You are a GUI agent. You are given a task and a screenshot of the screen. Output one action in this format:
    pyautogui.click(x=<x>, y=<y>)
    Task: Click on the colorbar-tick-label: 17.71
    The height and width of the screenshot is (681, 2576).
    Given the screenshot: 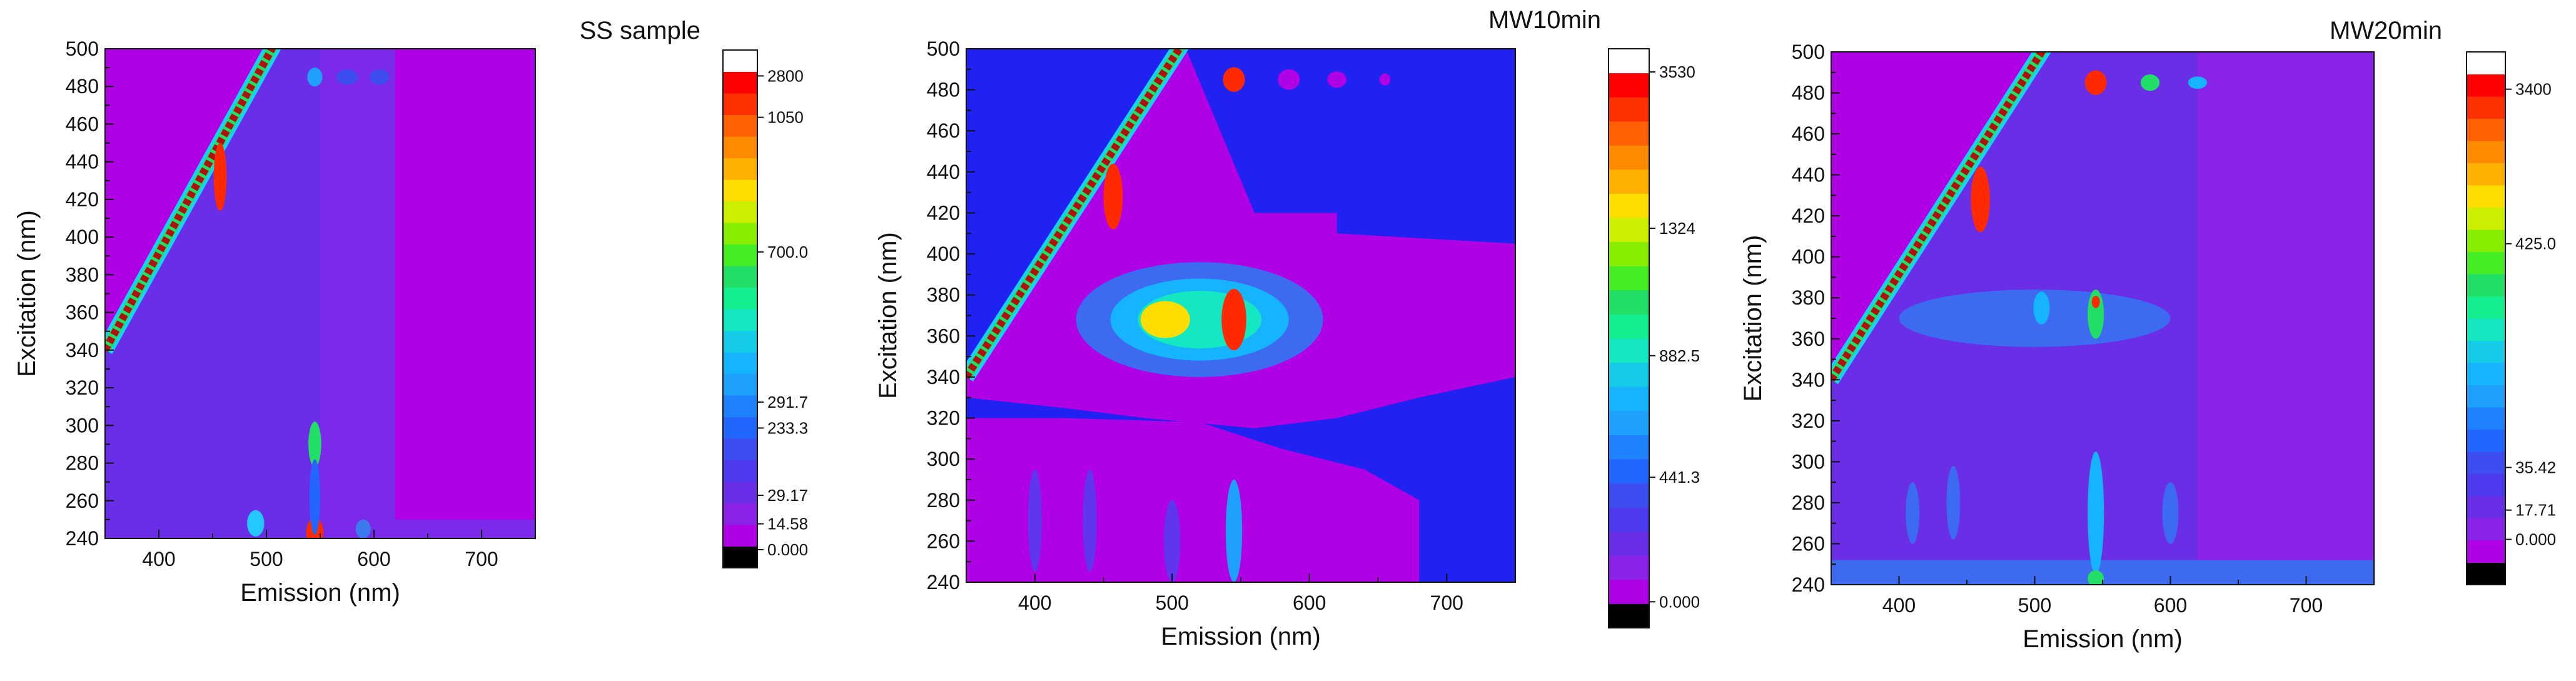 What is the action you would take?
    pyautogui.click(x=2535, y=510)
    